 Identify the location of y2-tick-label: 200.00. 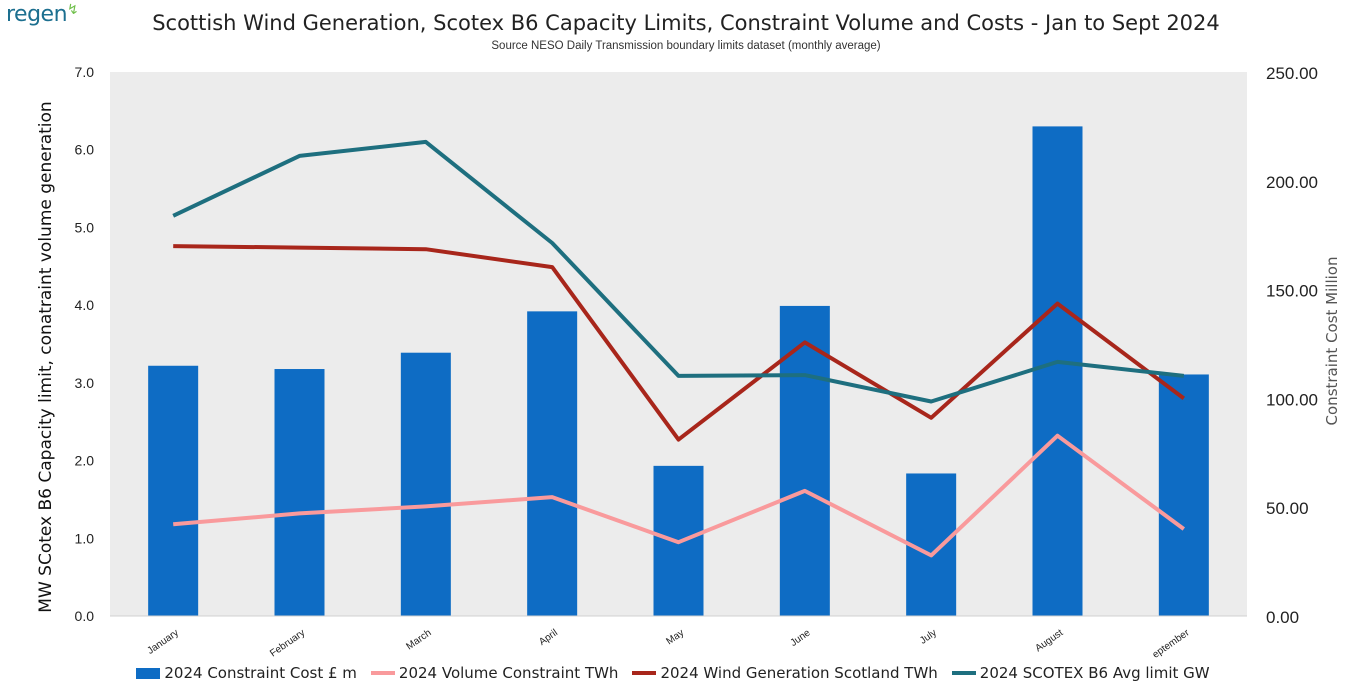
(1292, 182).